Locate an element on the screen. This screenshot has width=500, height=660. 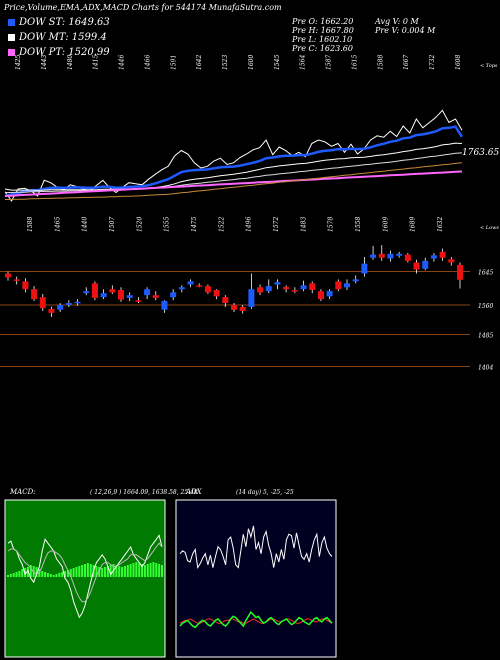
top-tick-label: 1443 is located at coordinates (44, 62).